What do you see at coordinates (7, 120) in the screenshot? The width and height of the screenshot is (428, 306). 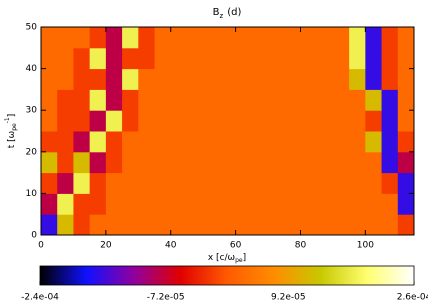 I see `y-label-sup: -1` at bounding box center [7, 120].